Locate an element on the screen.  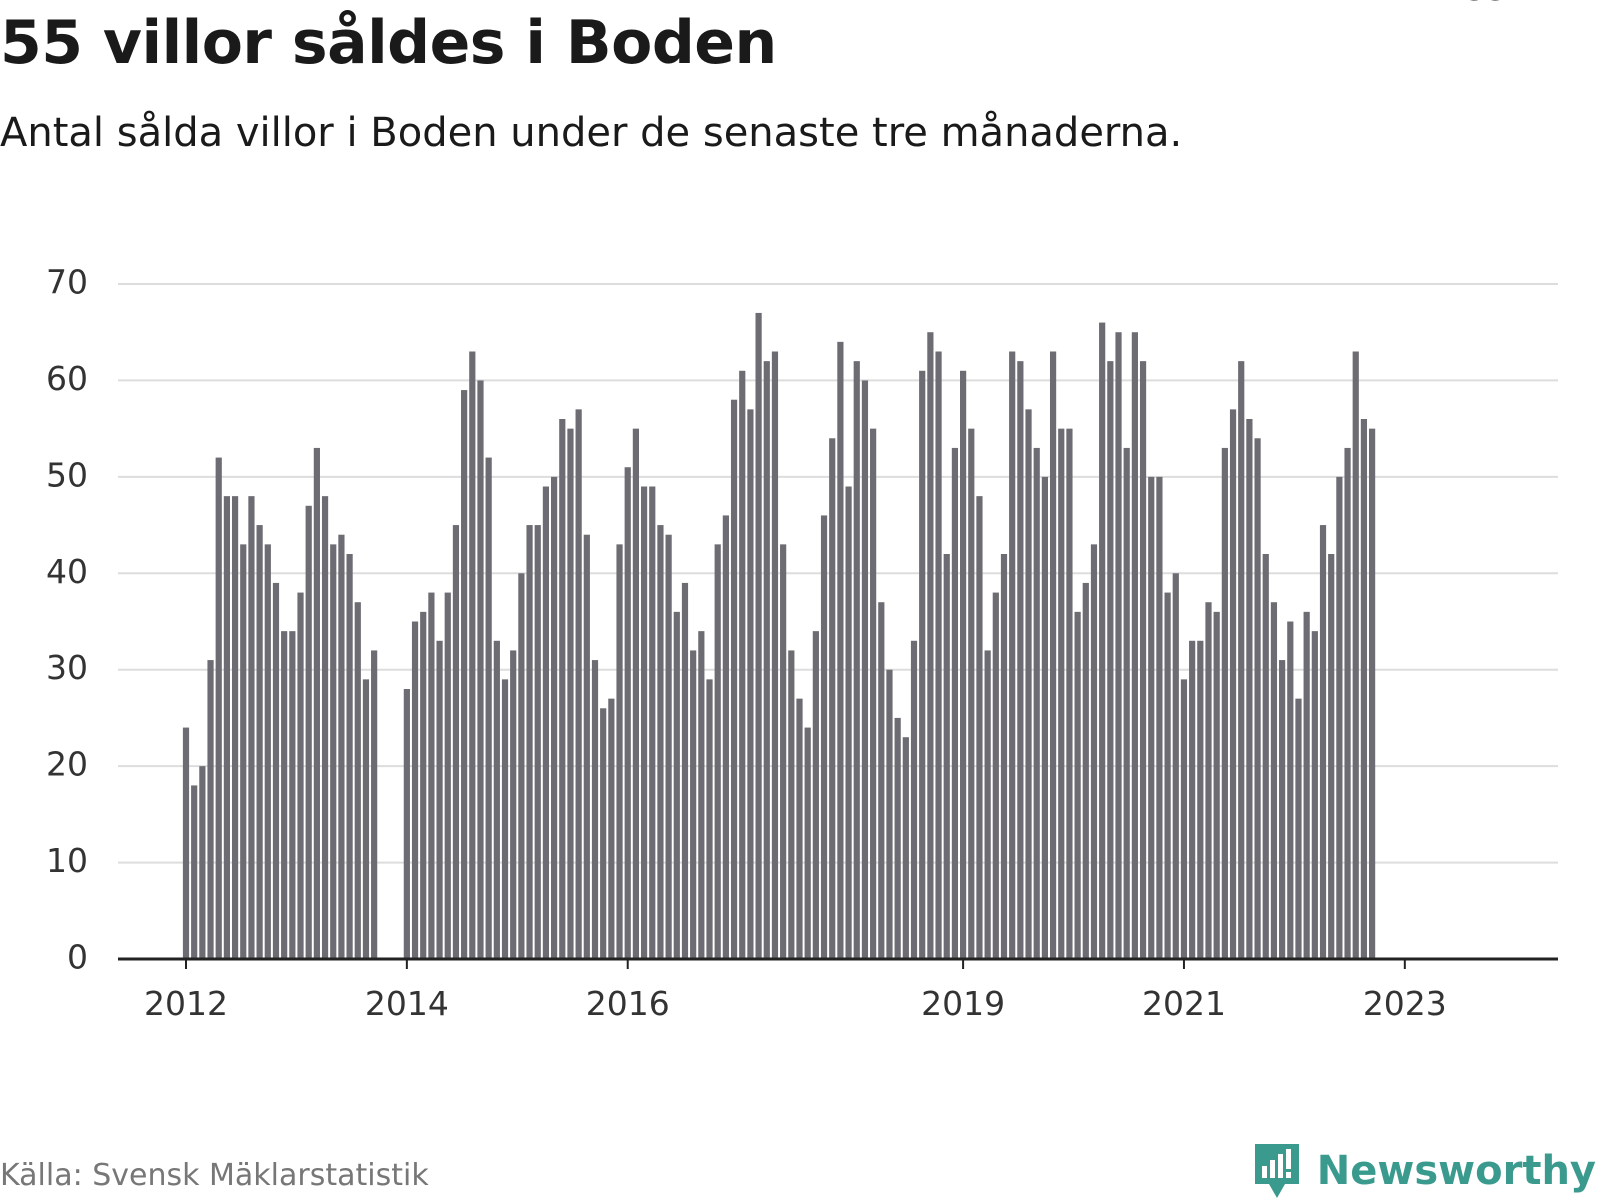
newsworthy-logo-icon is located at coordinates (1276, 1171).